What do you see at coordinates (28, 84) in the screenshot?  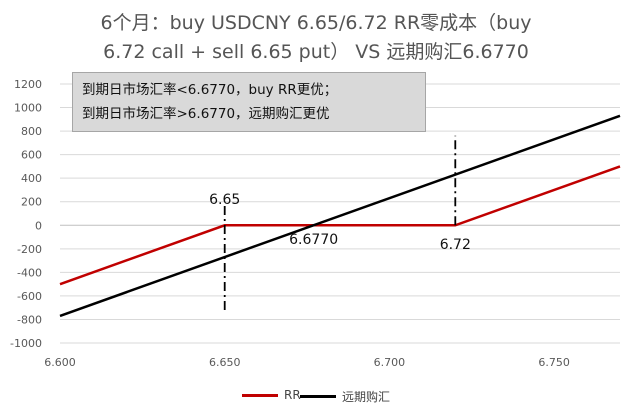 I see `y-tick-label: 1200` at bounding box center [28, 84].